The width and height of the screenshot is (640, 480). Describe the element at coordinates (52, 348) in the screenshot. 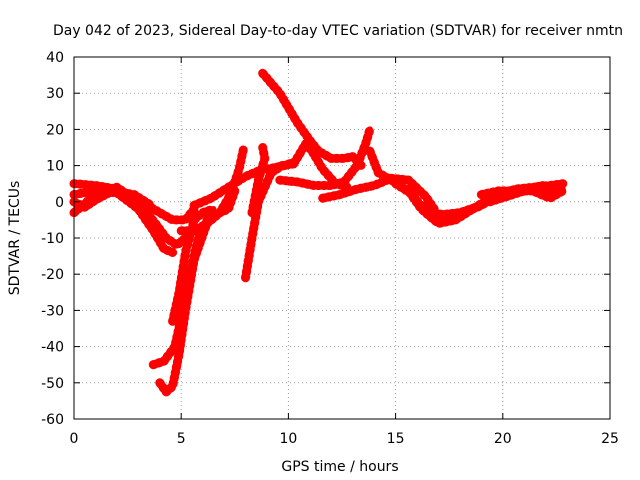

I see `y-tick-label: -40` at that location.